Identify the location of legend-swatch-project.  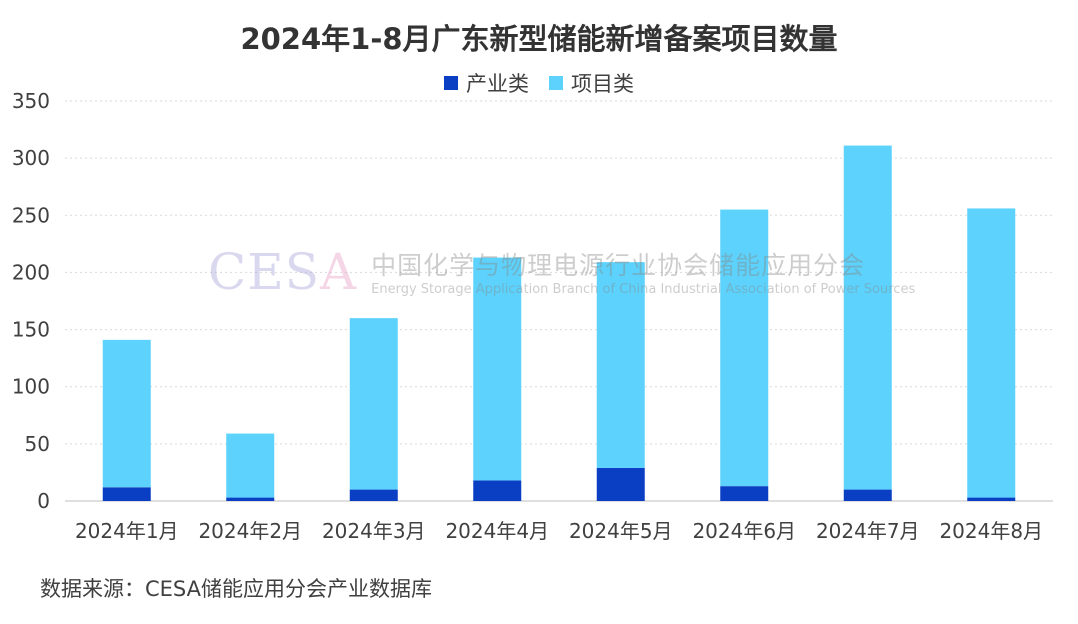
(556, 83).